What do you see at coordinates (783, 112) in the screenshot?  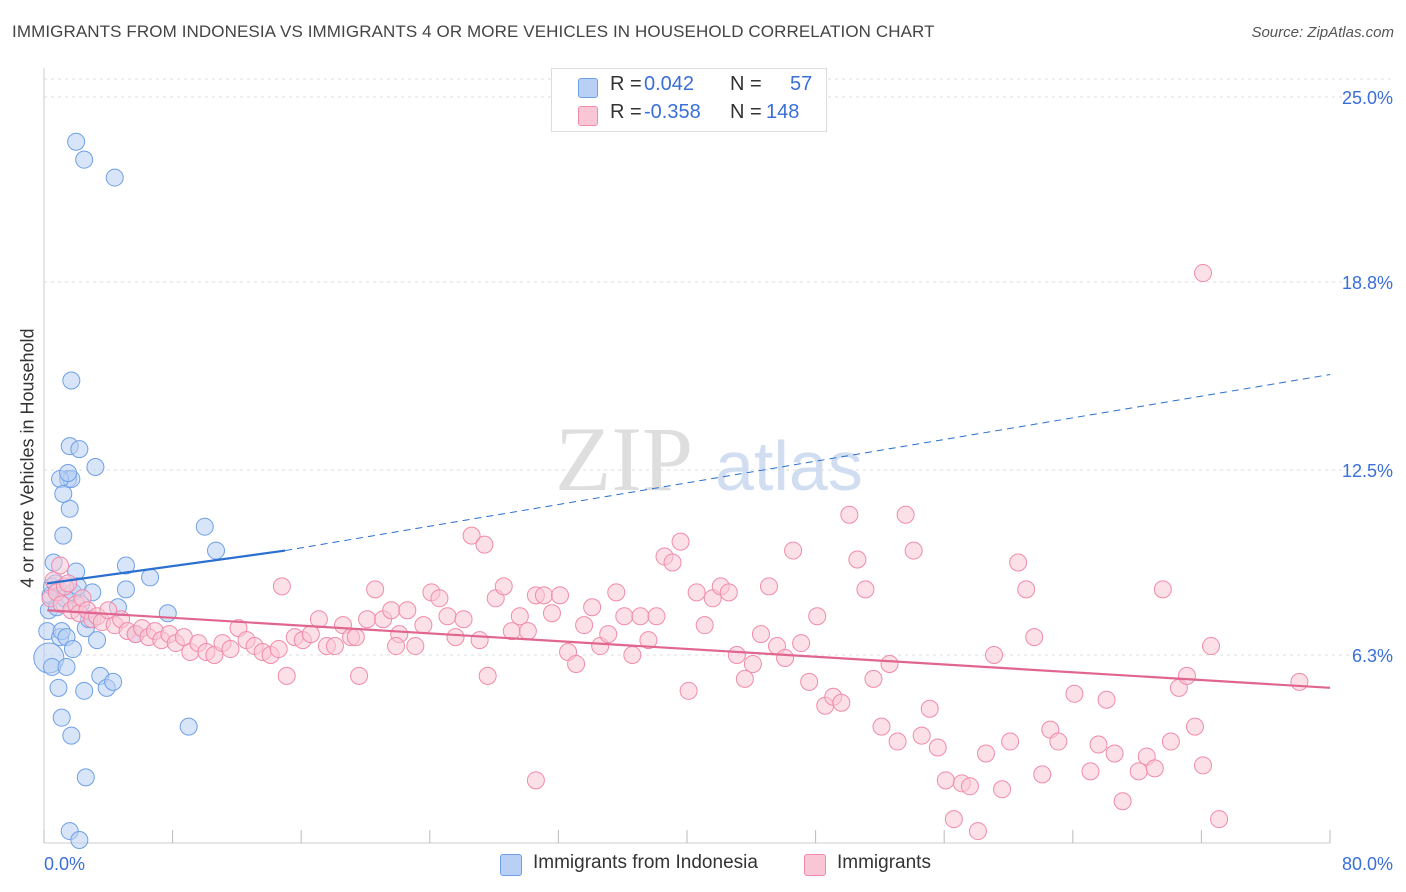 I see `legend-n-value: 148` at bounding box center [783, 112].